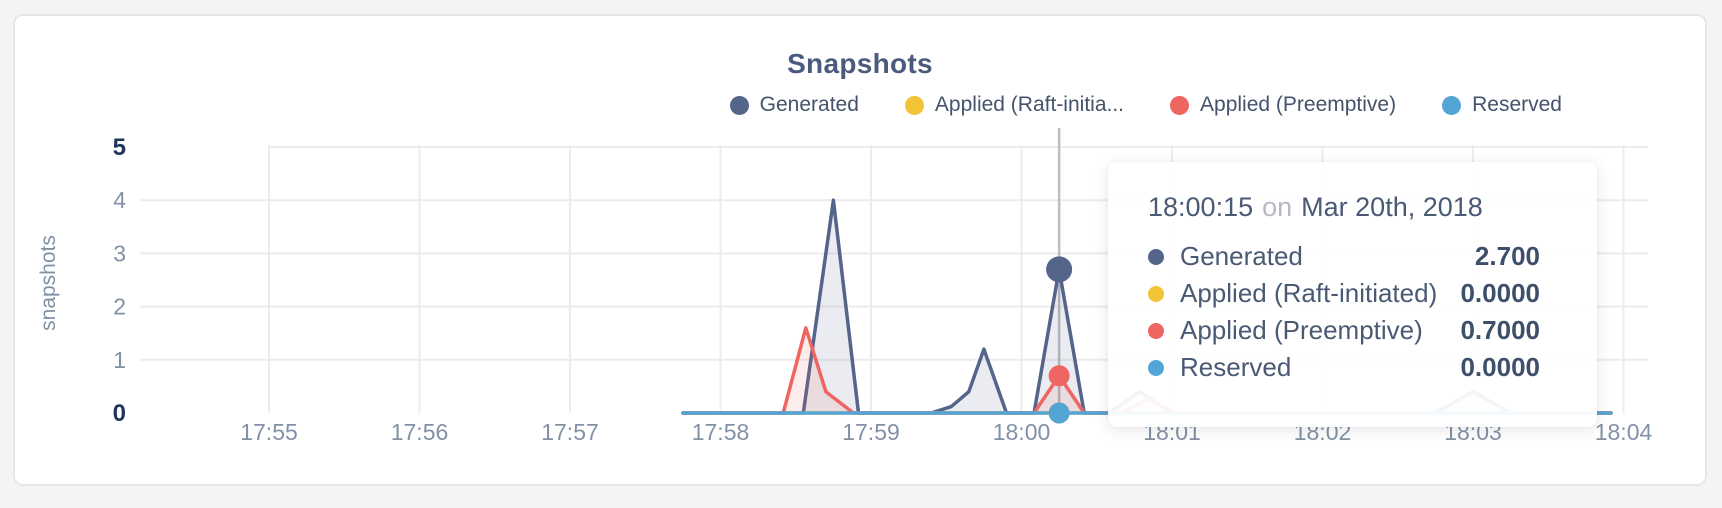 The height and width of the screenshot is (508, 1722). I want to click on tooltip-series-value: 2.700, so click(1507, 256).